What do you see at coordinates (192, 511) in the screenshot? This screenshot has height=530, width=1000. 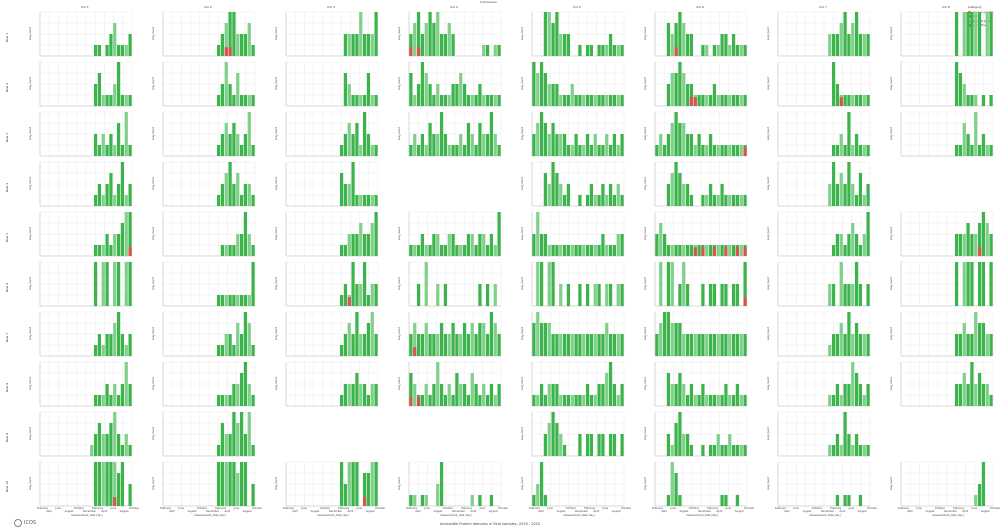 I see `x-tick-label: August` at bounding box center [192, 511].